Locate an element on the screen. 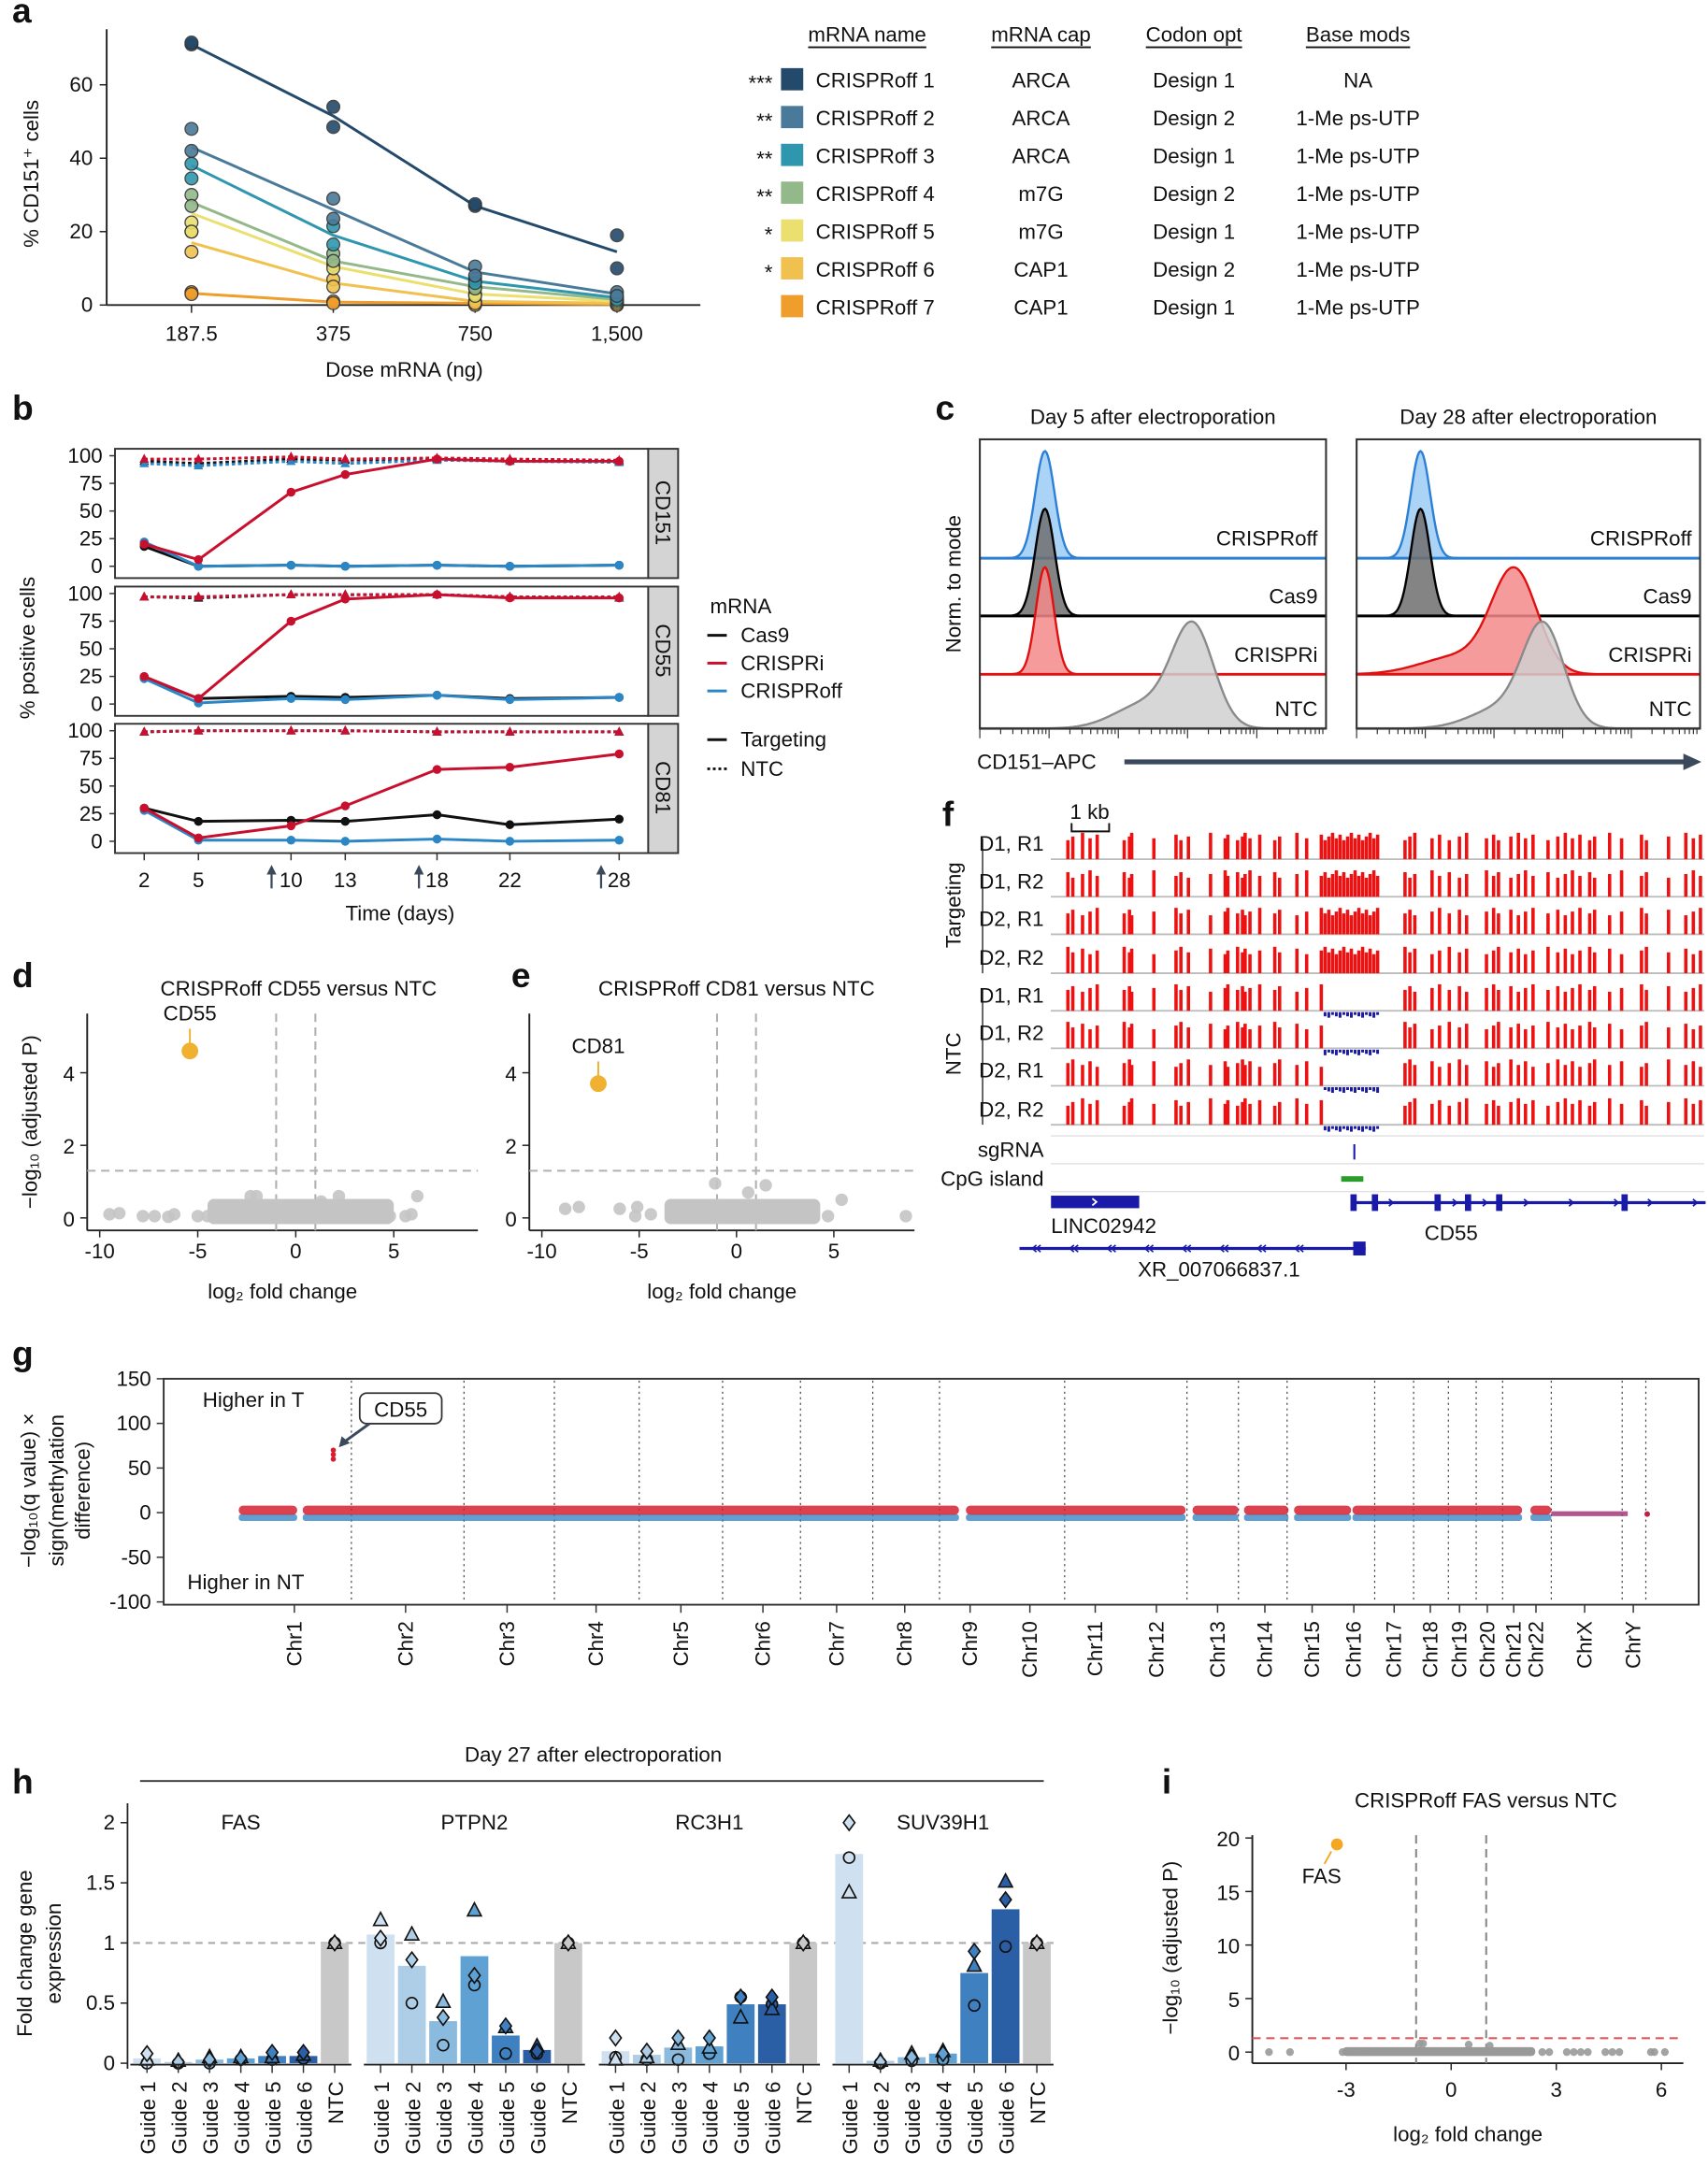 The width and height of the screenshot is (1708, 2180). higher-in-nt-label: Higher in NT is located at coordinates (246, 1582).